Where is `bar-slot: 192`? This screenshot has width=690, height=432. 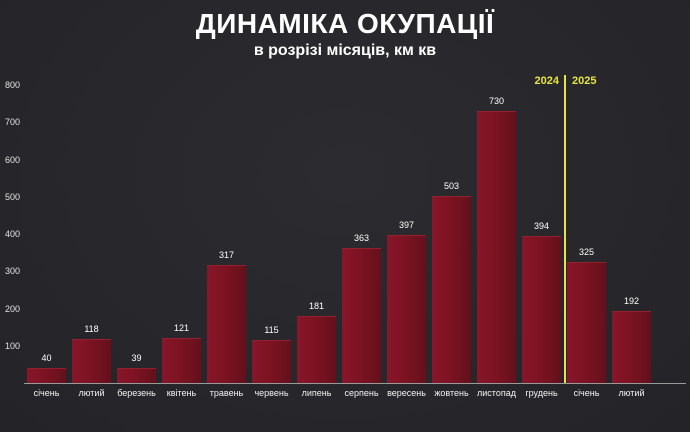
bar-slot: 192 is located at coordinates (631, 234).